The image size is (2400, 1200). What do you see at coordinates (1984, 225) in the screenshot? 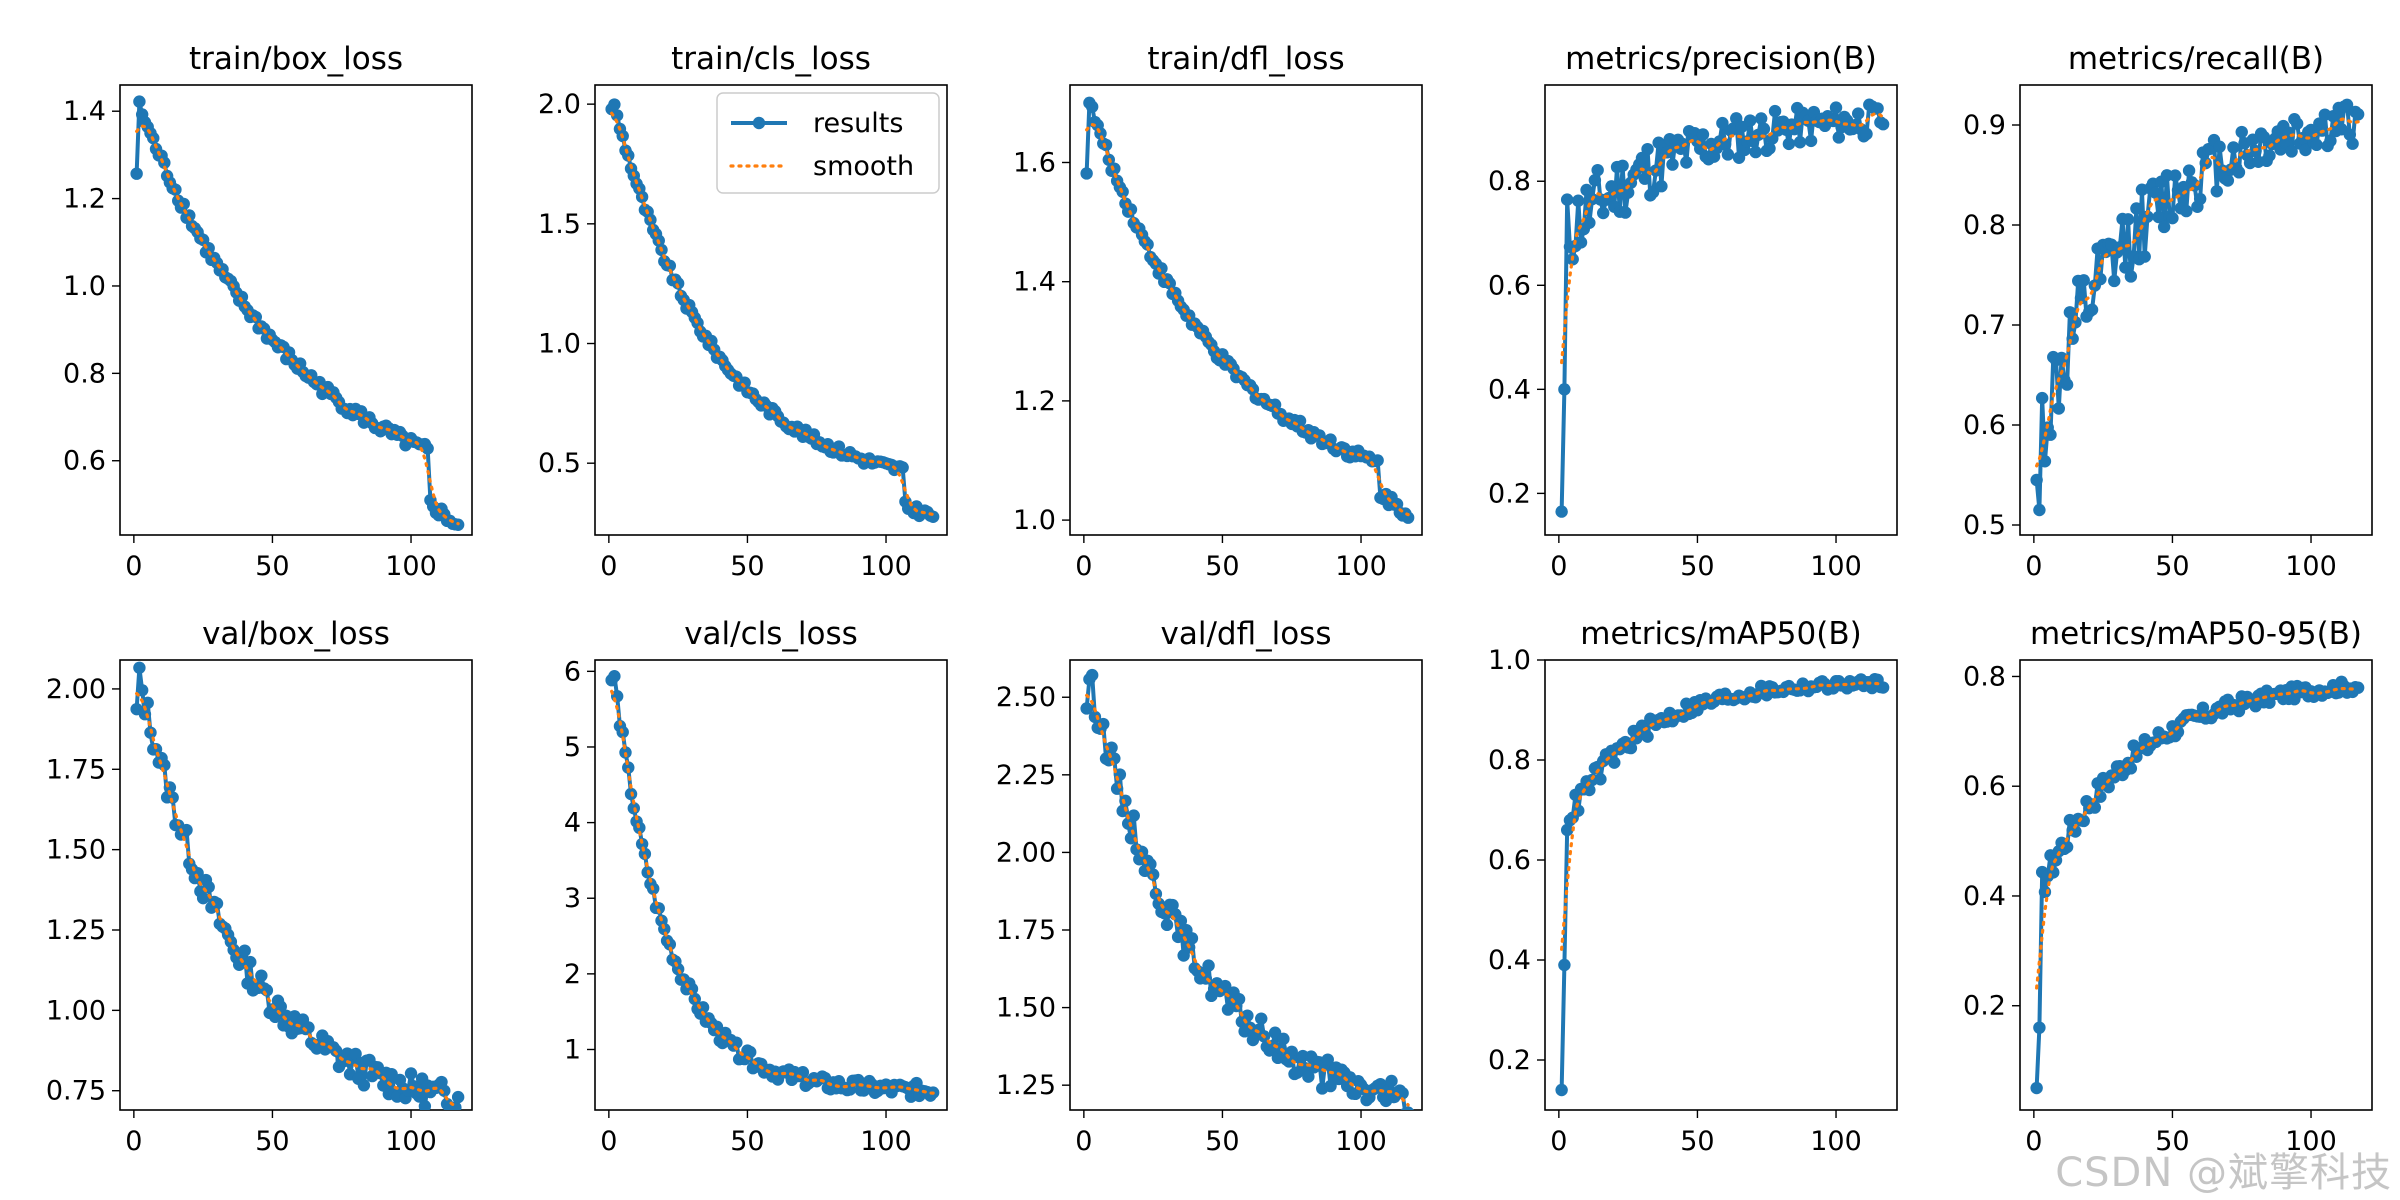
I see `y-tick-label: 0.8` at bounding box center [1984, 225].